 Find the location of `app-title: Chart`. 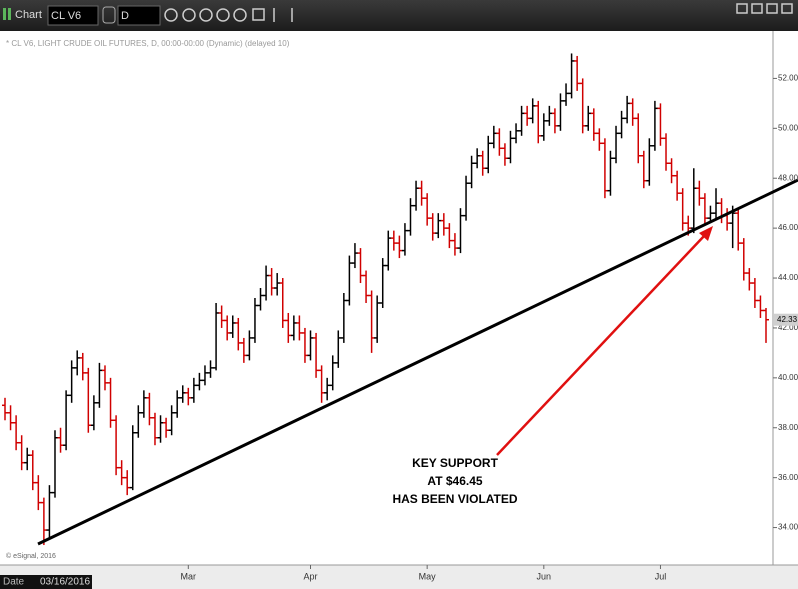

app-title: Chart is located at coordinates (28, 15).